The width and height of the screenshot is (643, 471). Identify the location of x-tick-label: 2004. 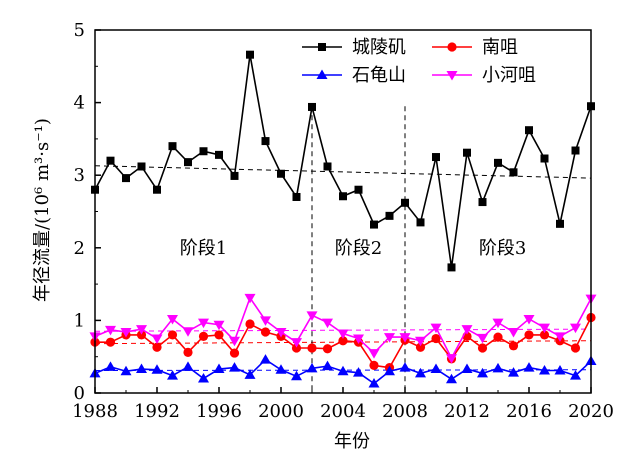
(343, 411).